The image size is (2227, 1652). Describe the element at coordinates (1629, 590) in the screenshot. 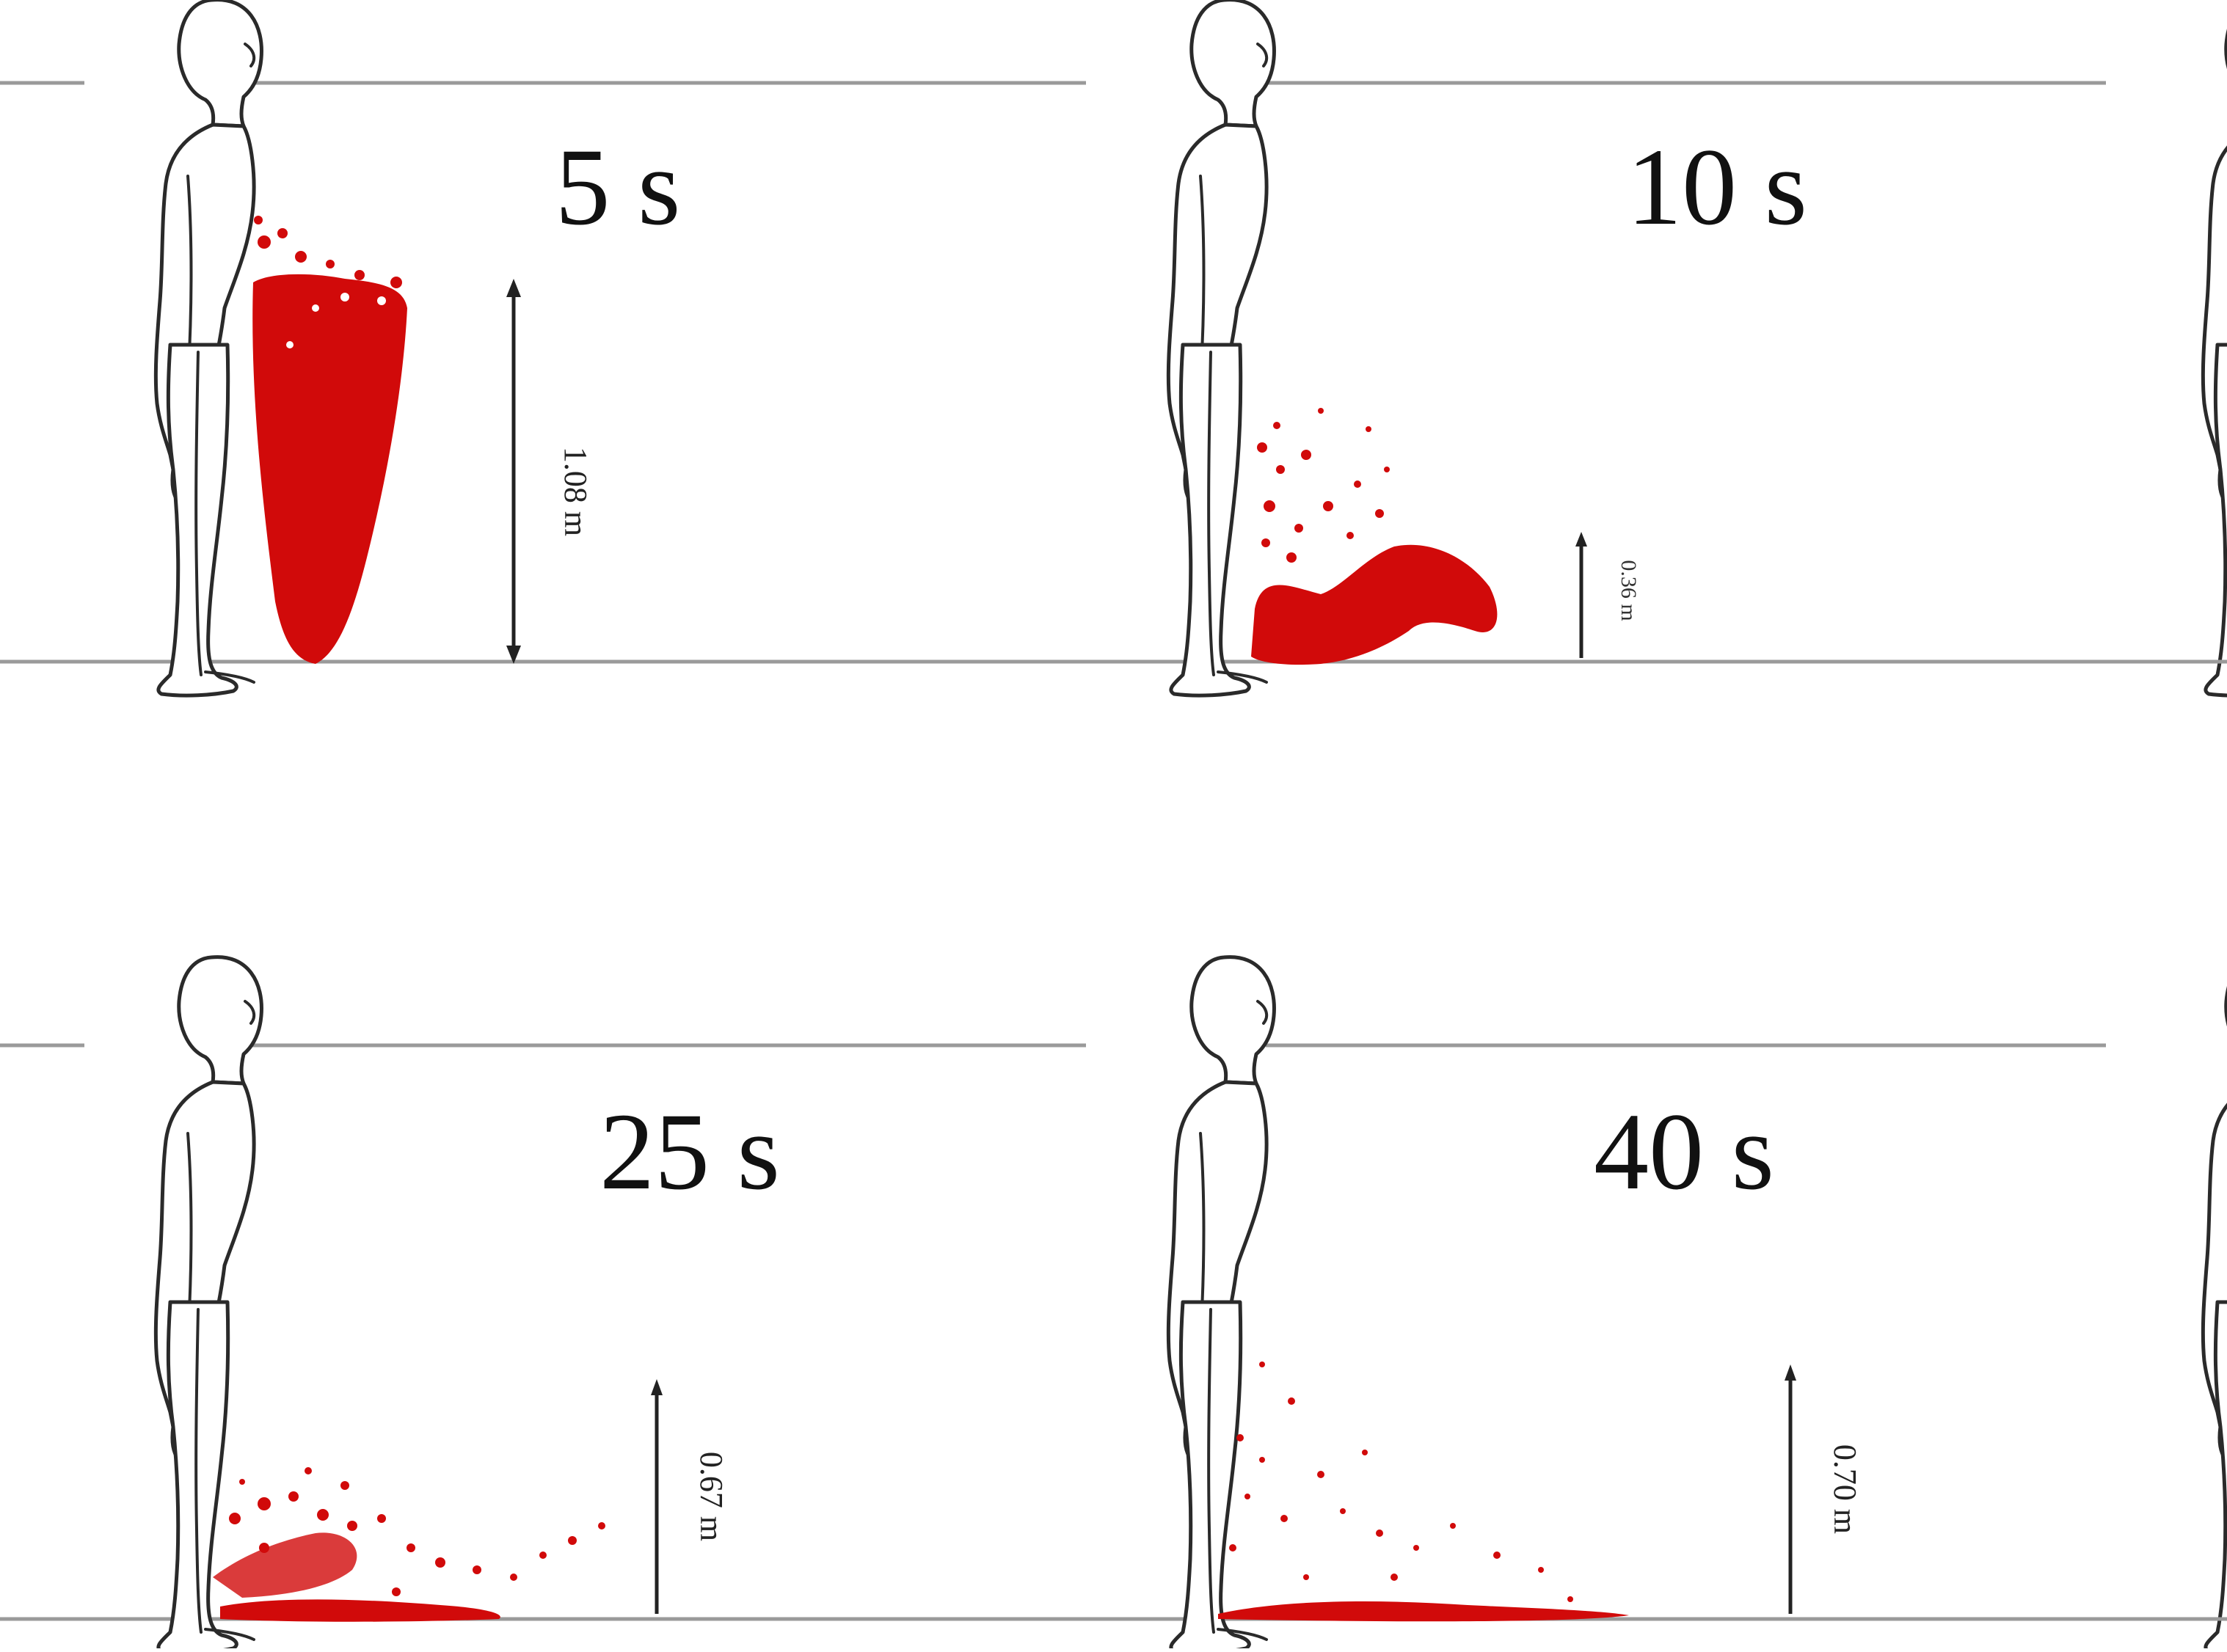

I see `height-label: 0.36 m` at that location.